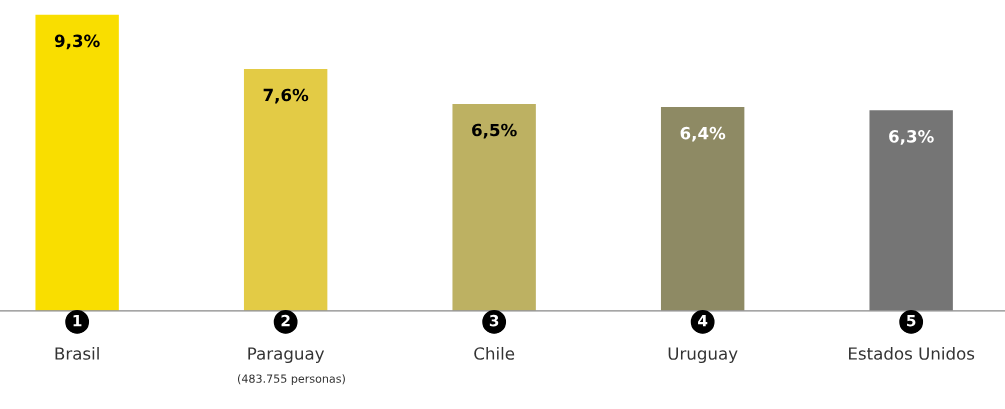 The width and height of the screenshot is (1005, 409). What do you see at coordinates (285, 320) in the screenshot?
I see `annotation: 2` at bounding box center [285, 320].